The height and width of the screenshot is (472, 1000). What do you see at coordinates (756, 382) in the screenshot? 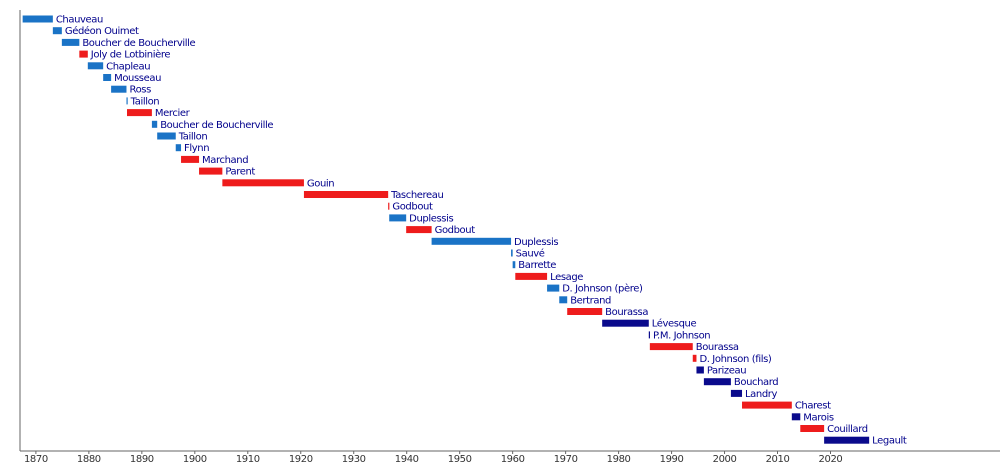
I see `bar-label: Bouchard` at bounding box center [756, 382].